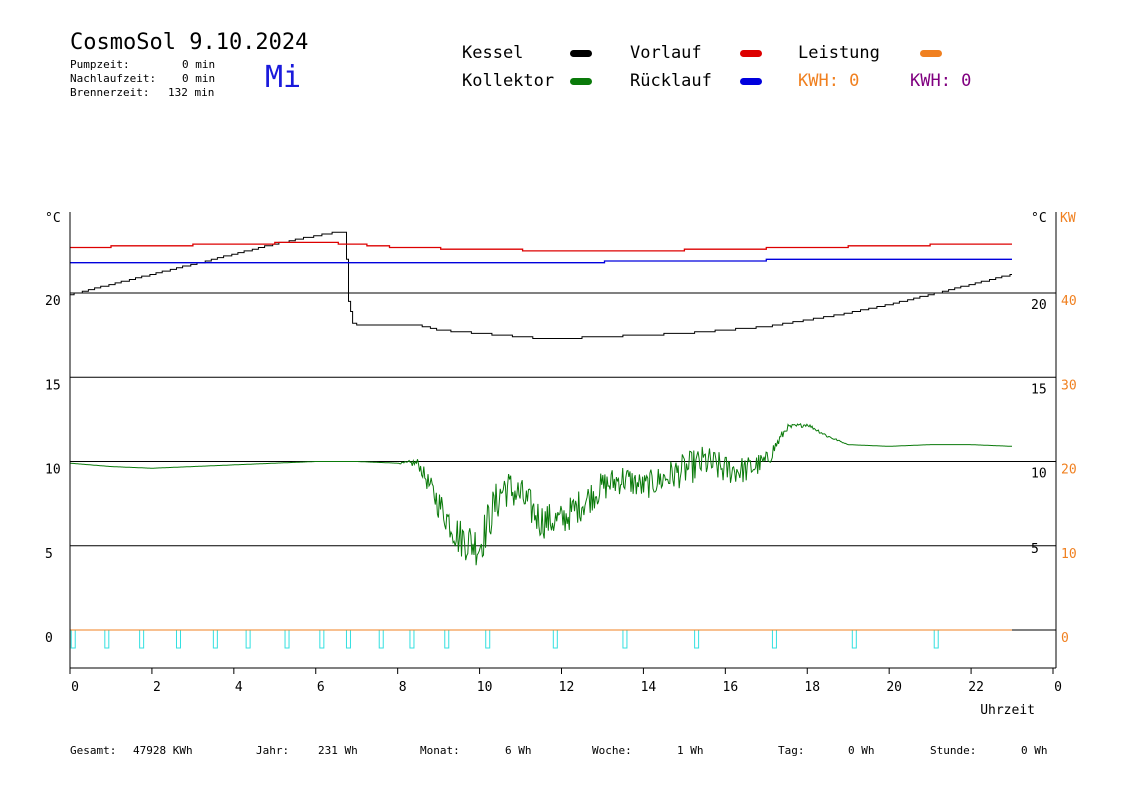 The image size is (1148, 812). What do you see at coordinates (581, 53) in the screenshot?
I see `legend-kessel-swatch` at bounding box center [581, 53].